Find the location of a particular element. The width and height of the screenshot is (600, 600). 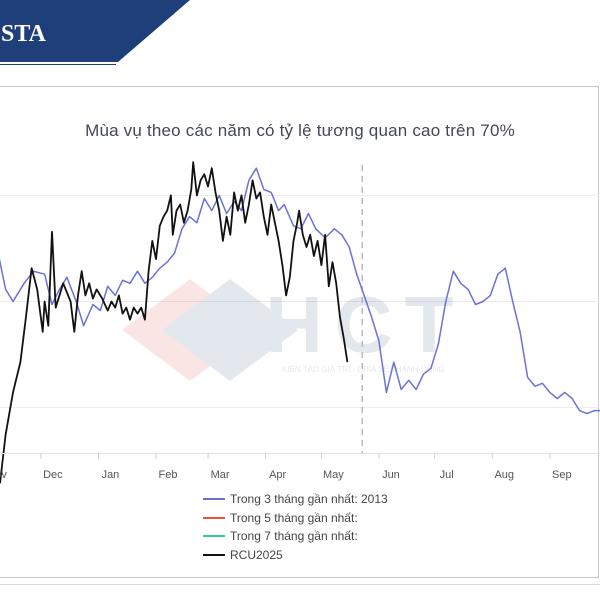

legend-label-2: Trong 7 tháng gần nhất: is located at coordinates (294, 536).